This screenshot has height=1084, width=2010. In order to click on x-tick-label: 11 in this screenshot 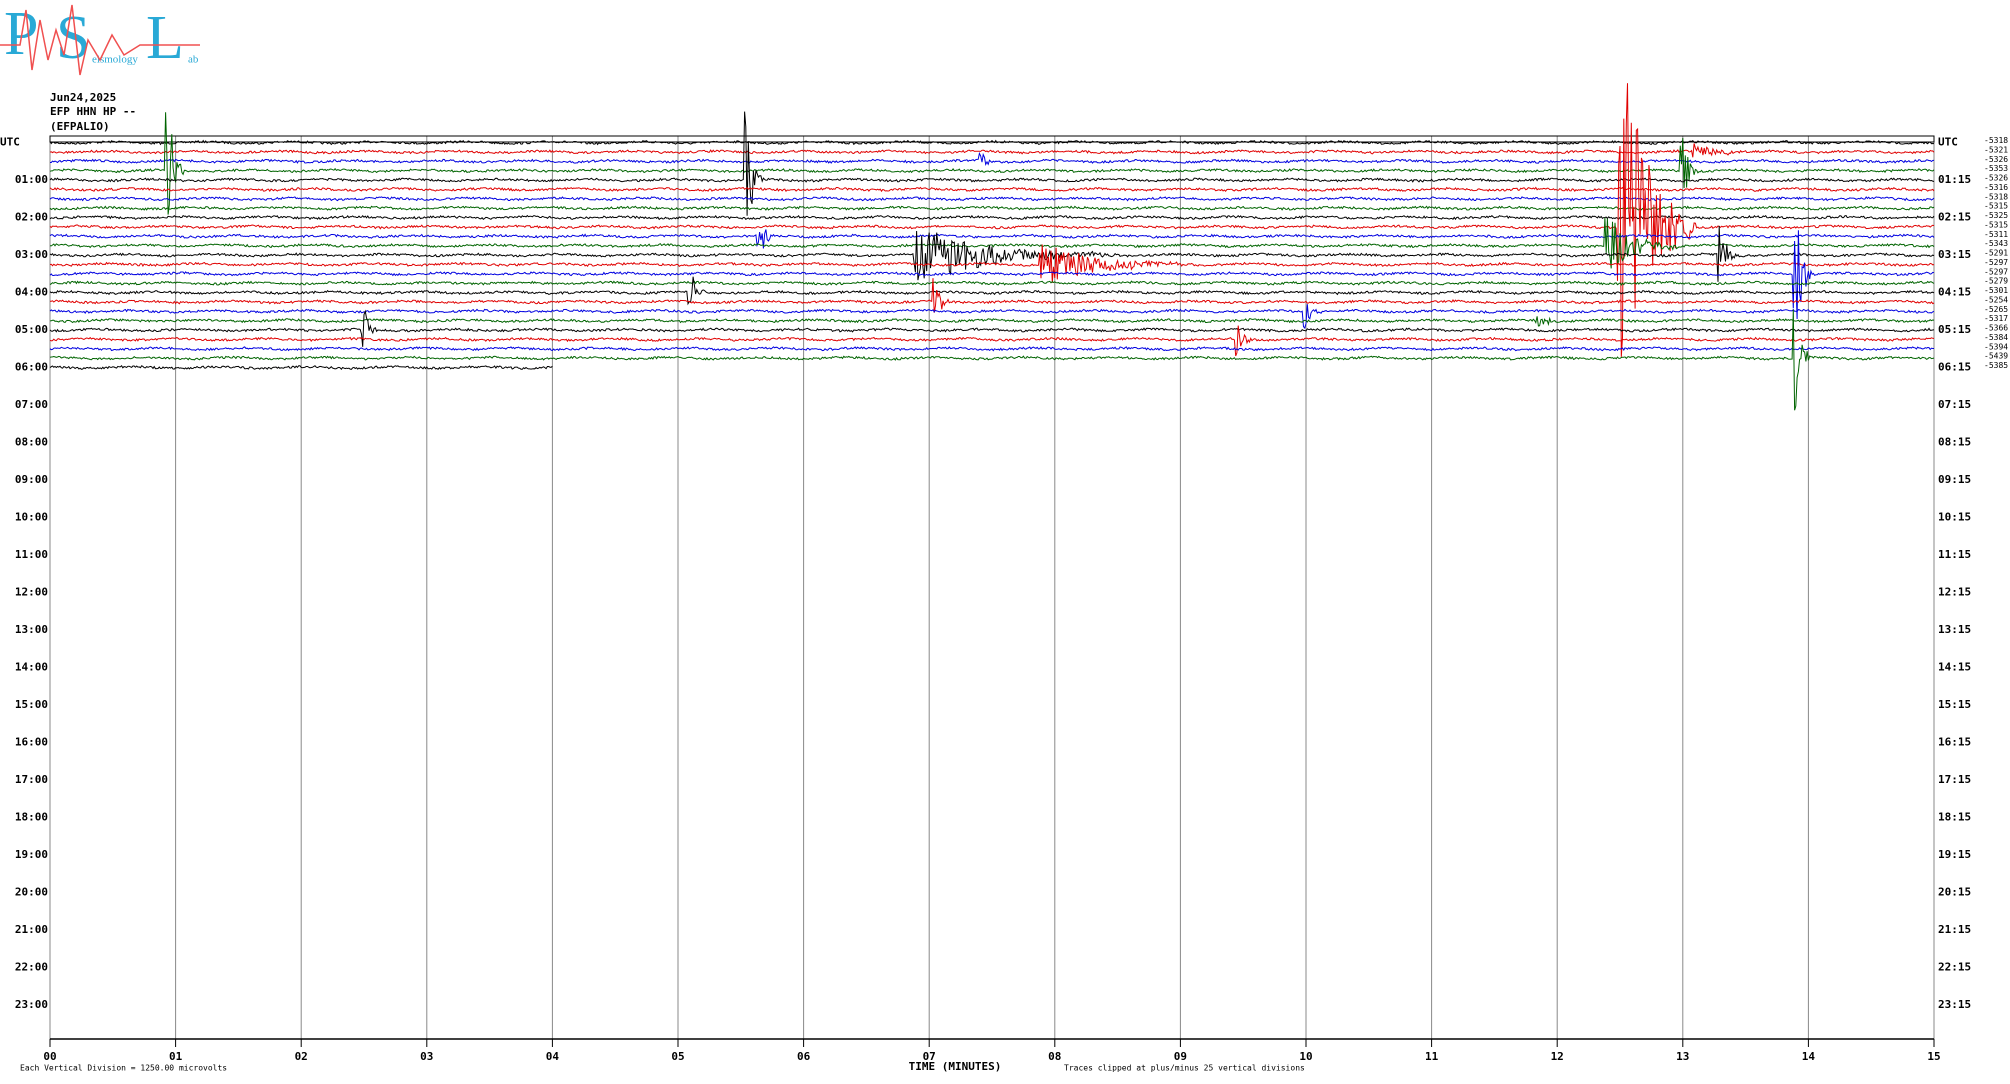, I will do `click(1432, 1056)`.